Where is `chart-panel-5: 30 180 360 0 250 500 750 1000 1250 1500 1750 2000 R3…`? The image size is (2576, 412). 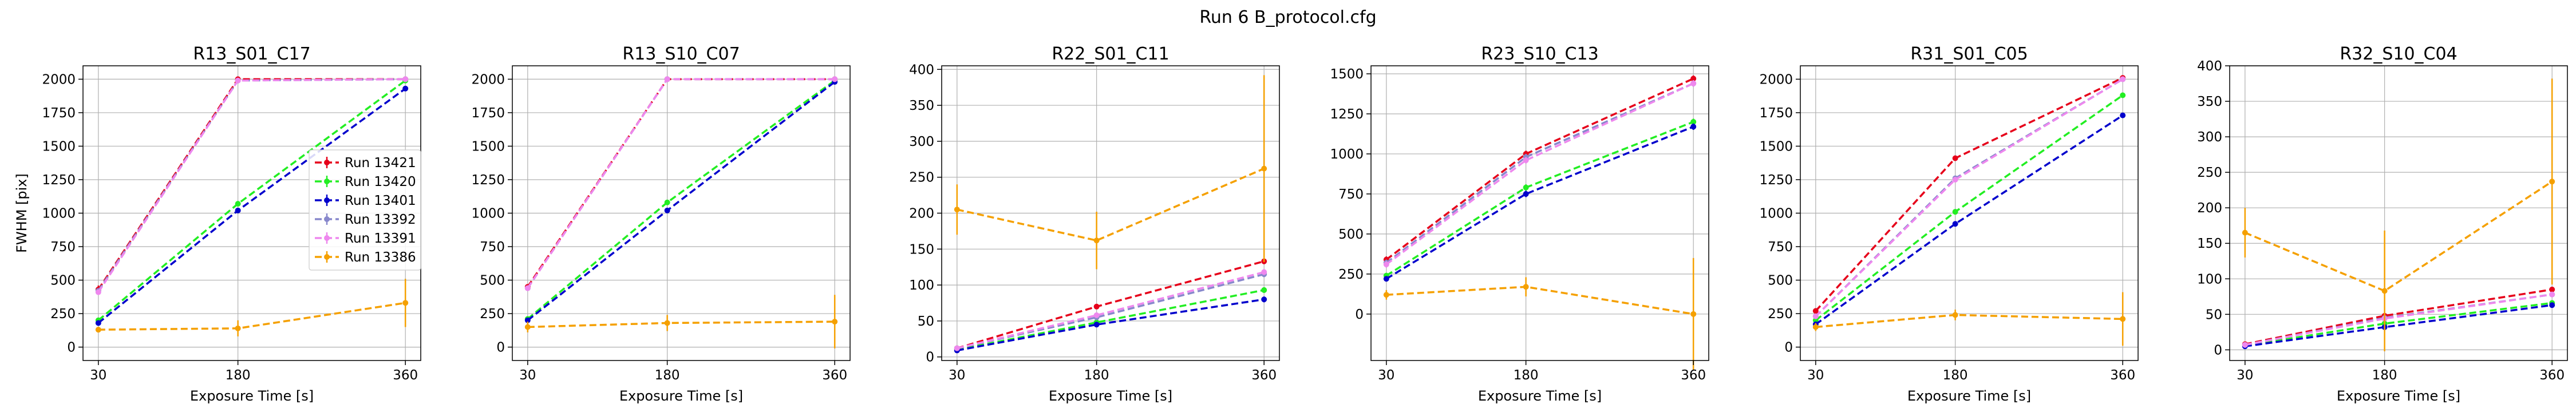
chart-panel-5: 30 180 360 0 250 500 750 1000 1250 1500 1750 2000 R3… is located at coordinates (1949, 224).